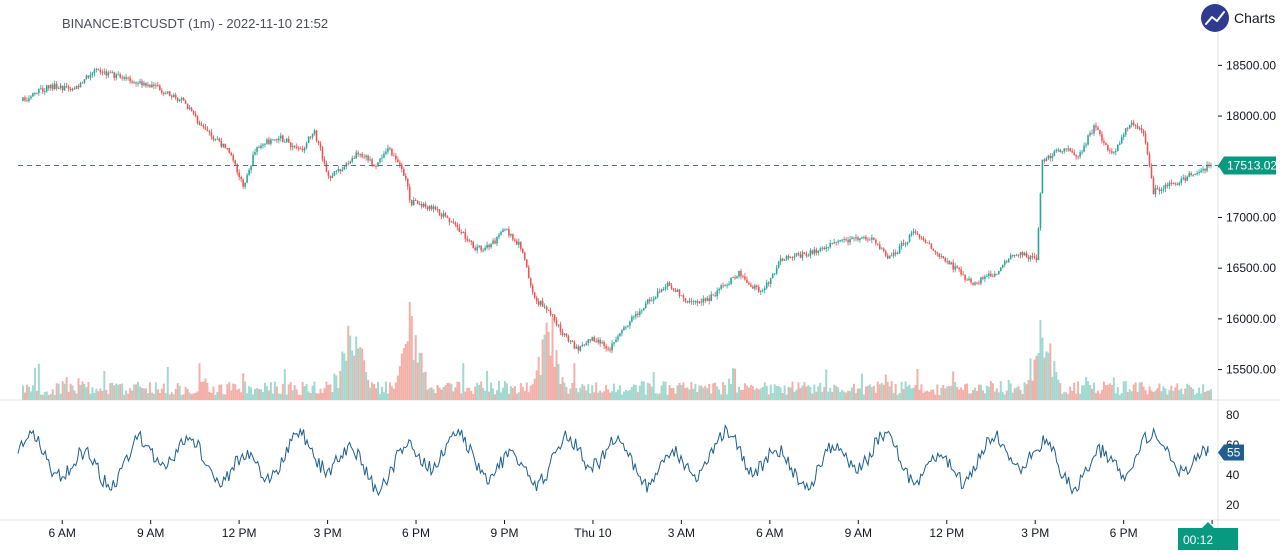  Describe the element at coordinates (504, 533) in the screenshot. I see `time-tick-label: 9 PM` at that location.